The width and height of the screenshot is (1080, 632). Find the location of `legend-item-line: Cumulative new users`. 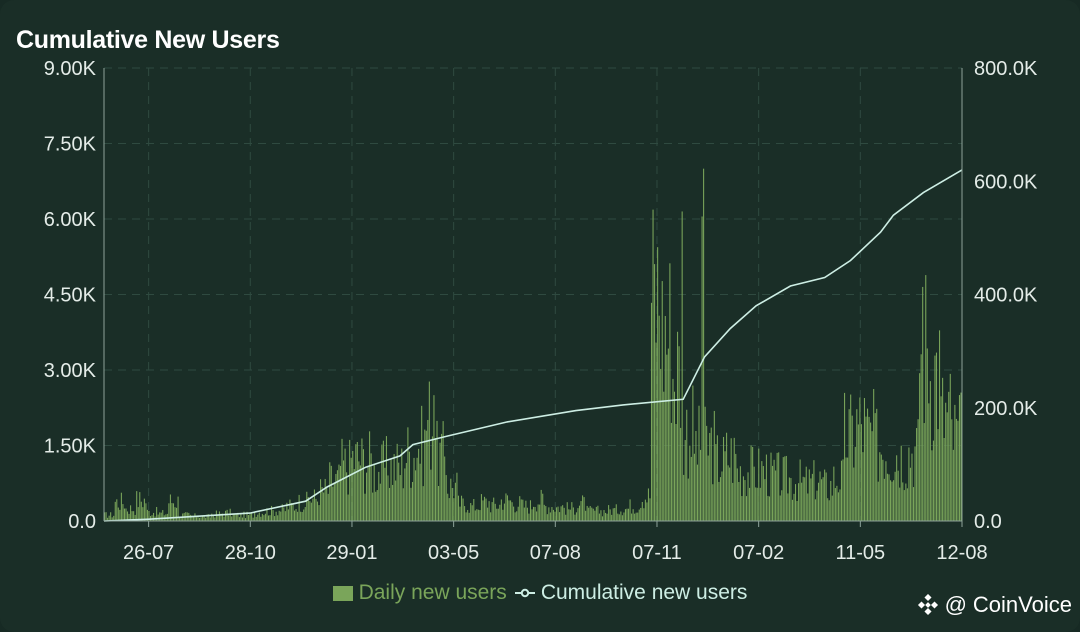

legend-item-line: Cumulative new users is located at coordinates (630, 593).